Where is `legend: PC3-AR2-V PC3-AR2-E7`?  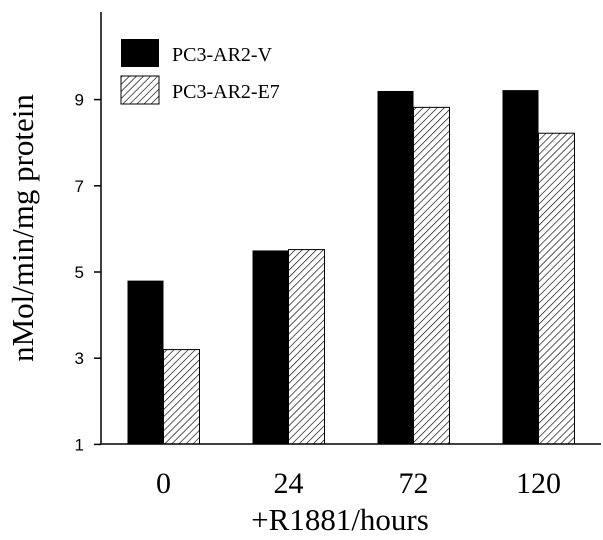 legend: PC3-AR2-V PC3-AR2-E7 is located at coordinates (200, 72).